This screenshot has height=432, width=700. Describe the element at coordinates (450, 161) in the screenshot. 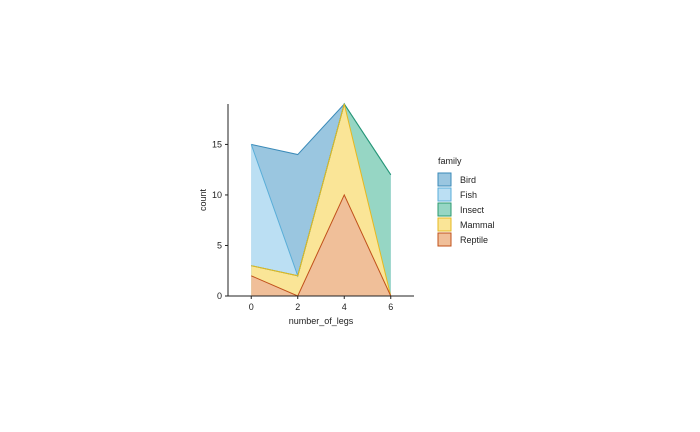

I see `legend-title: family` at that location.